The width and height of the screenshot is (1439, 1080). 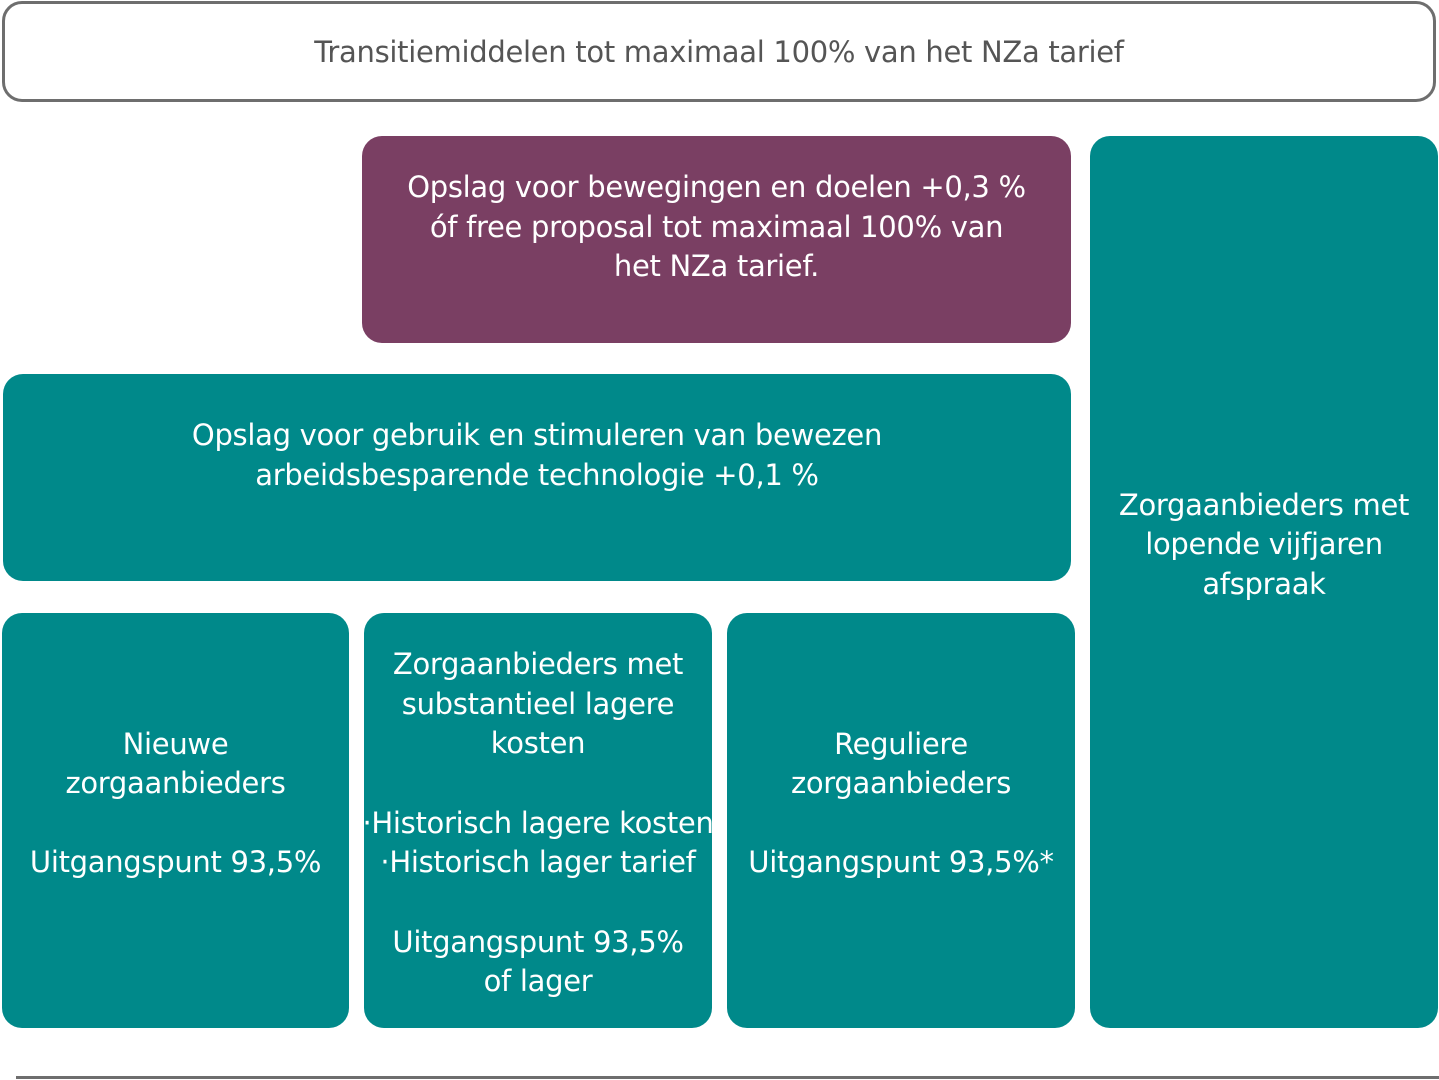 What do you see at coordinates (538, 743) in the screenshot?
I see `lower-costs-title-line-3: kosten` at bounding box center [538, 743].